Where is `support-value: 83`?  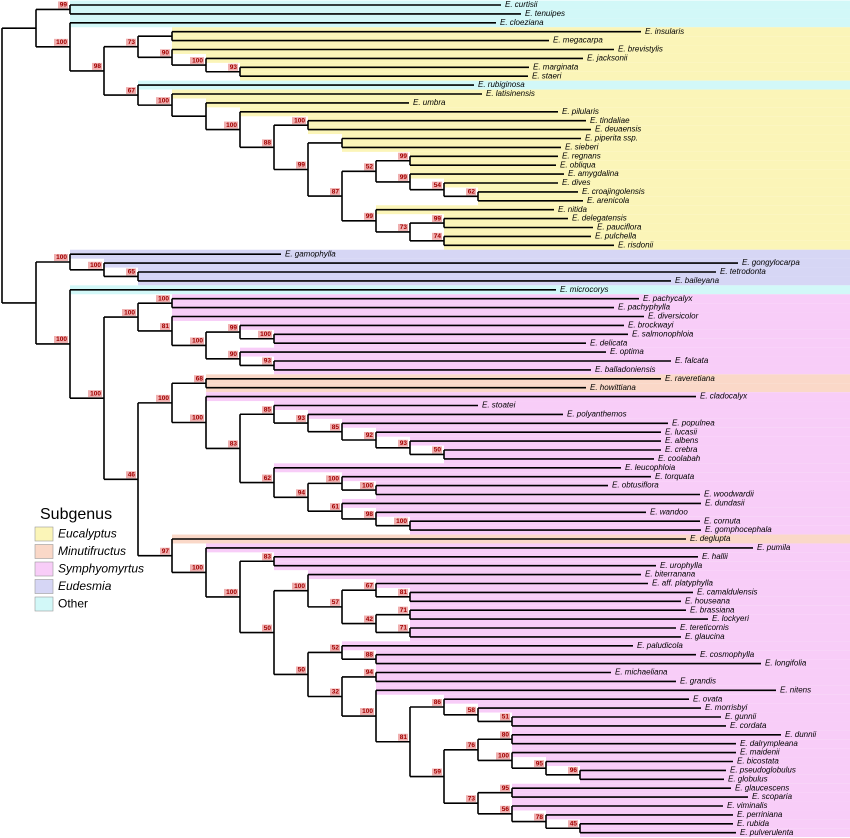 support-value: 83 is located at coordinates (268, 556).